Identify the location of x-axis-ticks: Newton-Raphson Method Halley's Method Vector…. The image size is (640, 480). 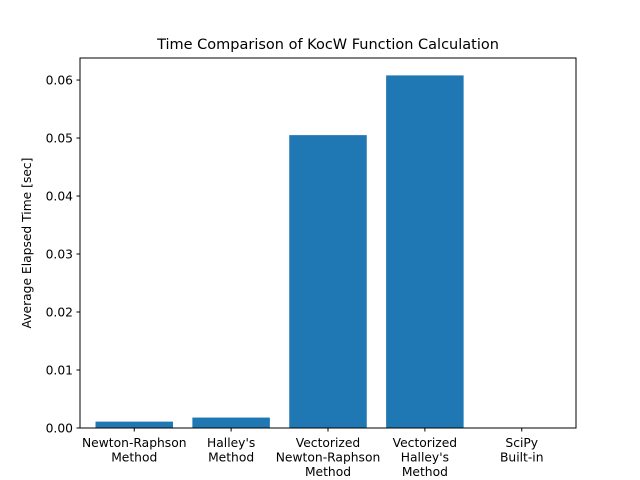
(313, 453).